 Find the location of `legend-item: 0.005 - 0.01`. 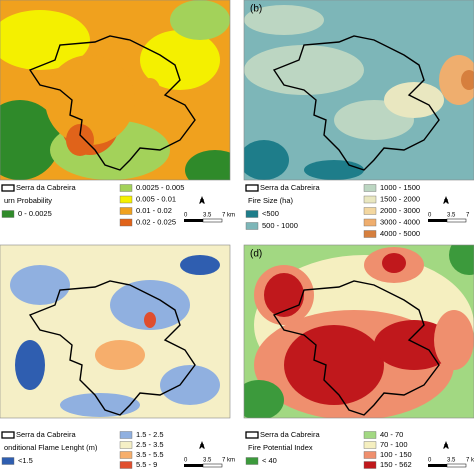

legend-item: 0.005 - 0.01 is located at coordinates (156, 198).